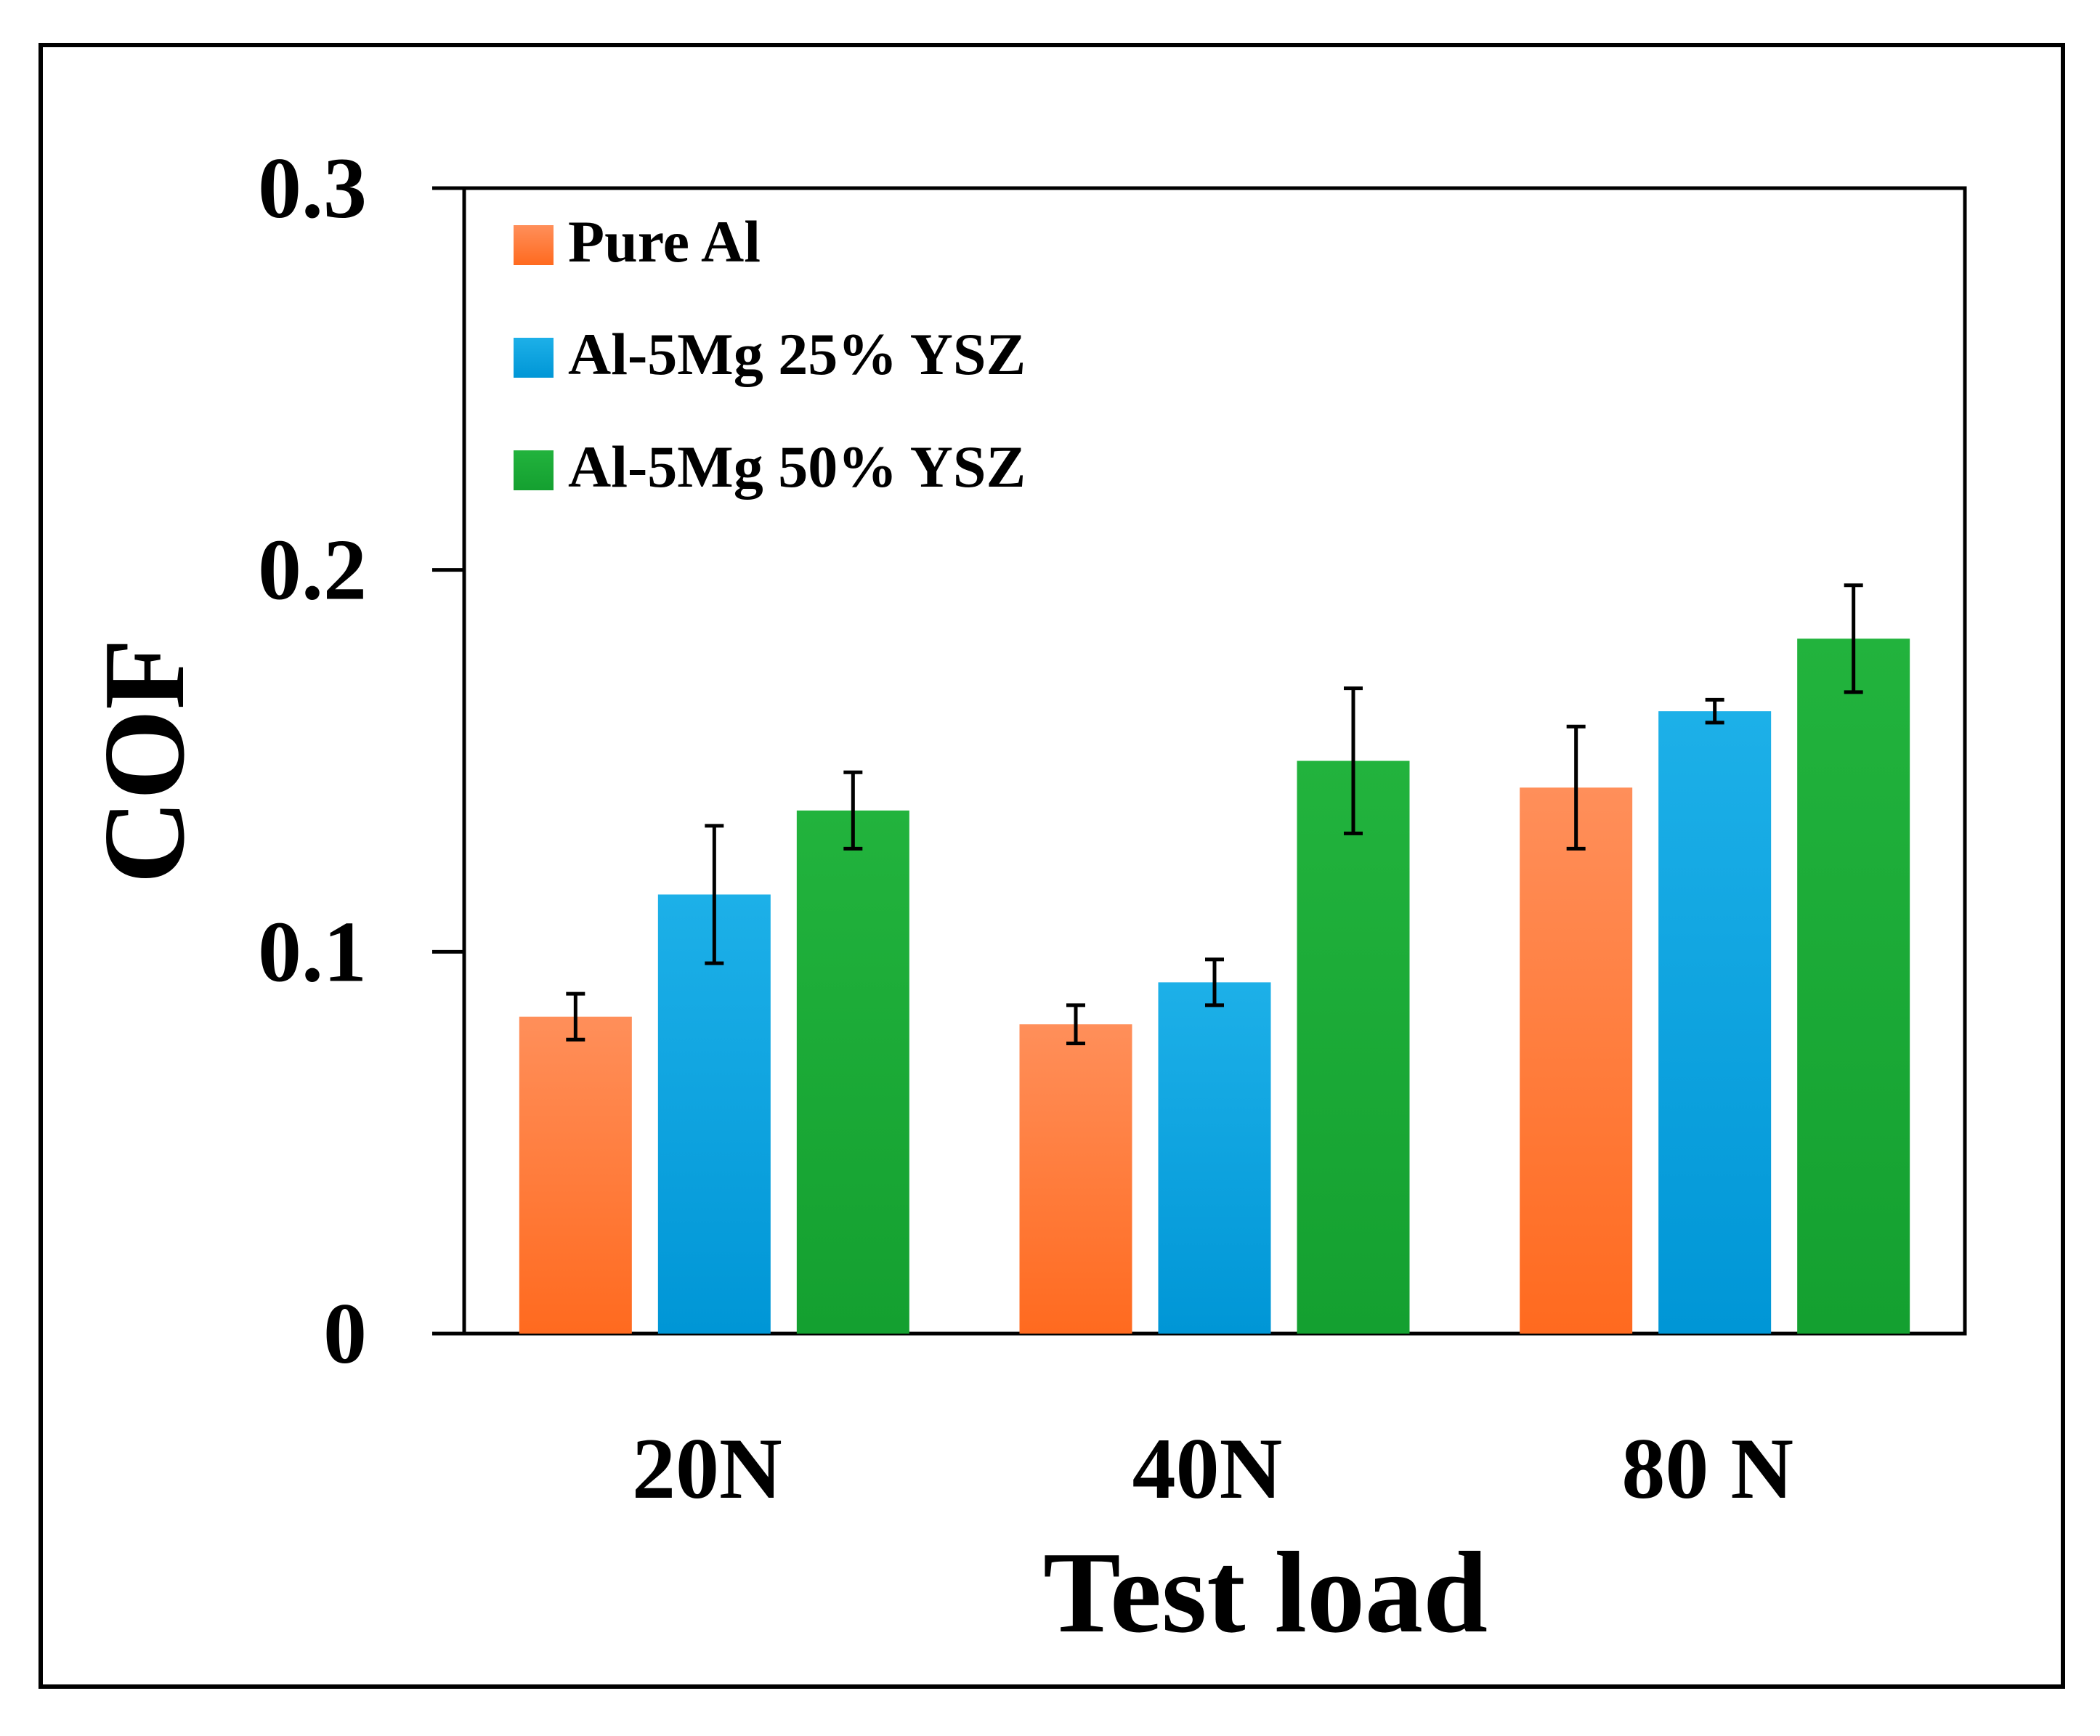 The height and width of the screenshot is (1736, 2100). What do you see at coordinates (361, 760) in the screenshot?
I see `y-axis: 0 0.1 0.2 0.3` at bounding box center [361, 760].